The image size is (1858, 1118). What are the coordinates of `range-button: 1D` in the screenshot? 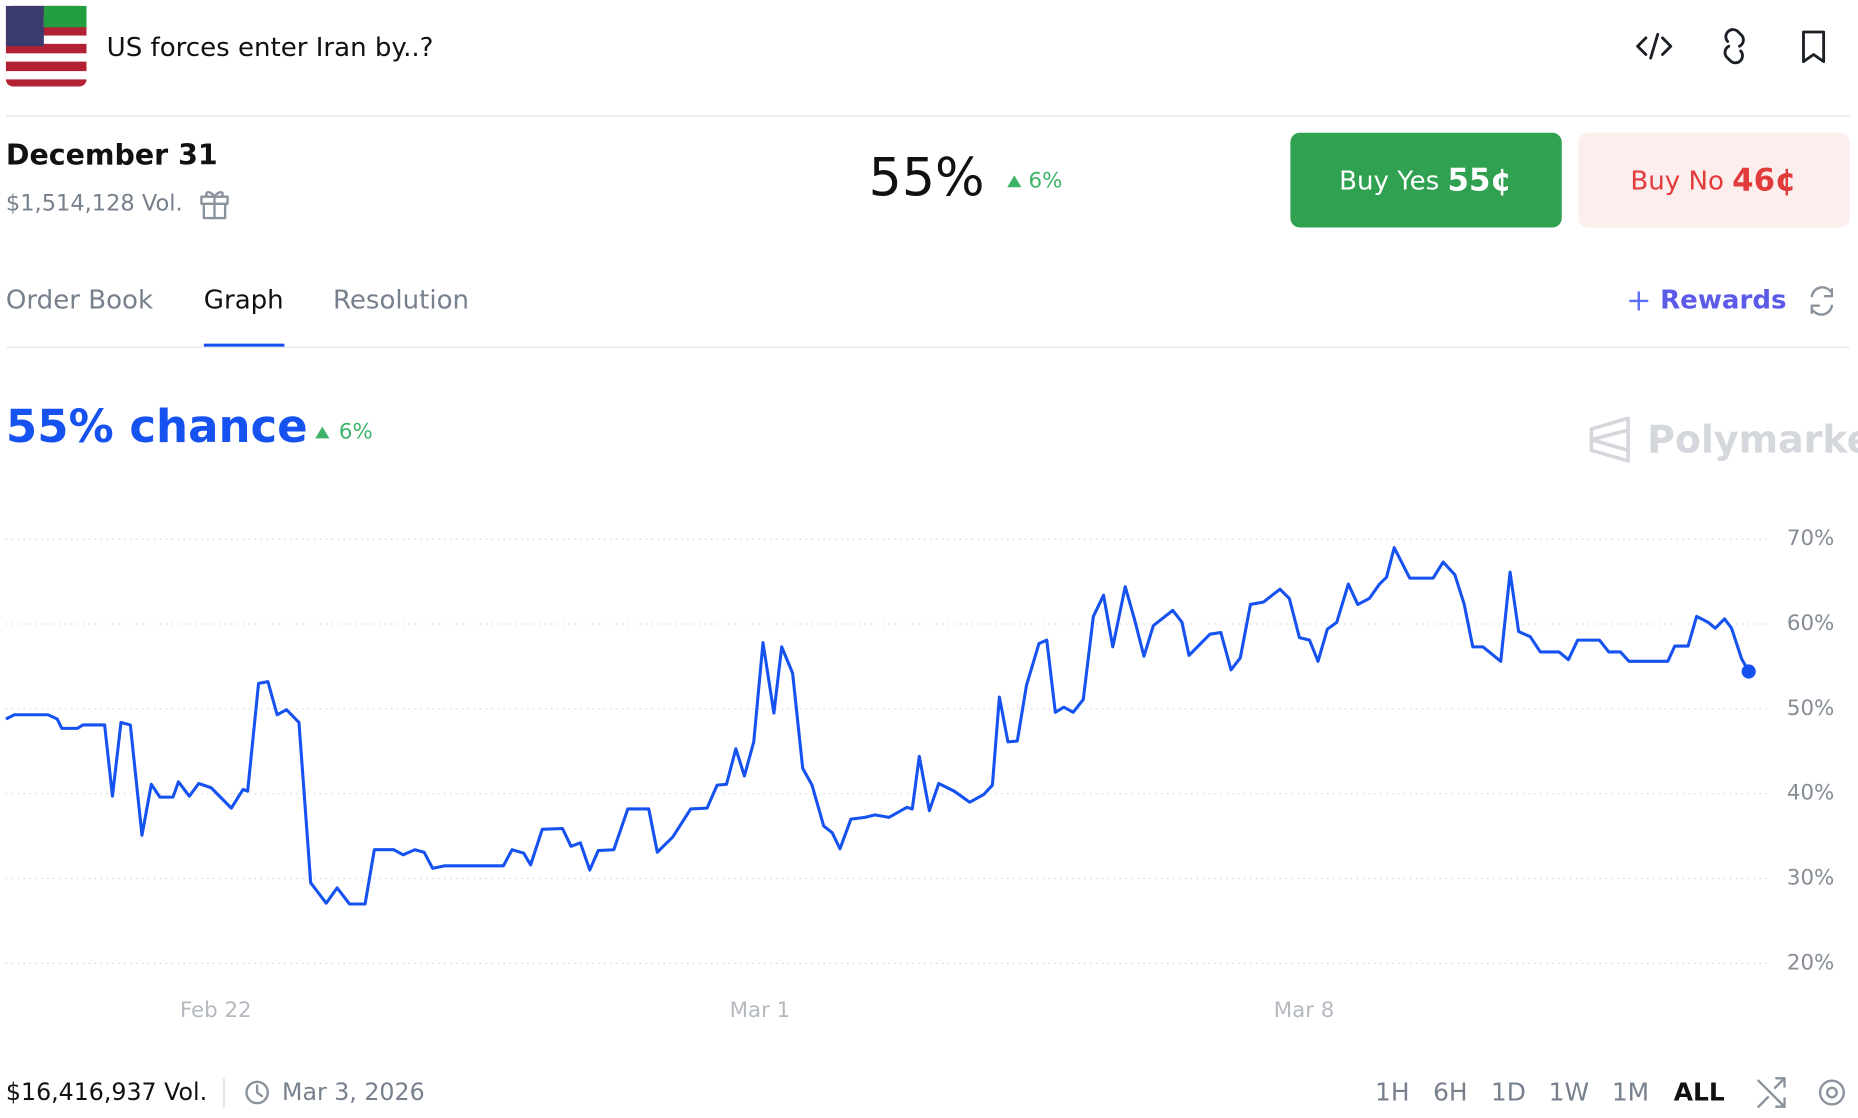 It's located at (1508, 1092).